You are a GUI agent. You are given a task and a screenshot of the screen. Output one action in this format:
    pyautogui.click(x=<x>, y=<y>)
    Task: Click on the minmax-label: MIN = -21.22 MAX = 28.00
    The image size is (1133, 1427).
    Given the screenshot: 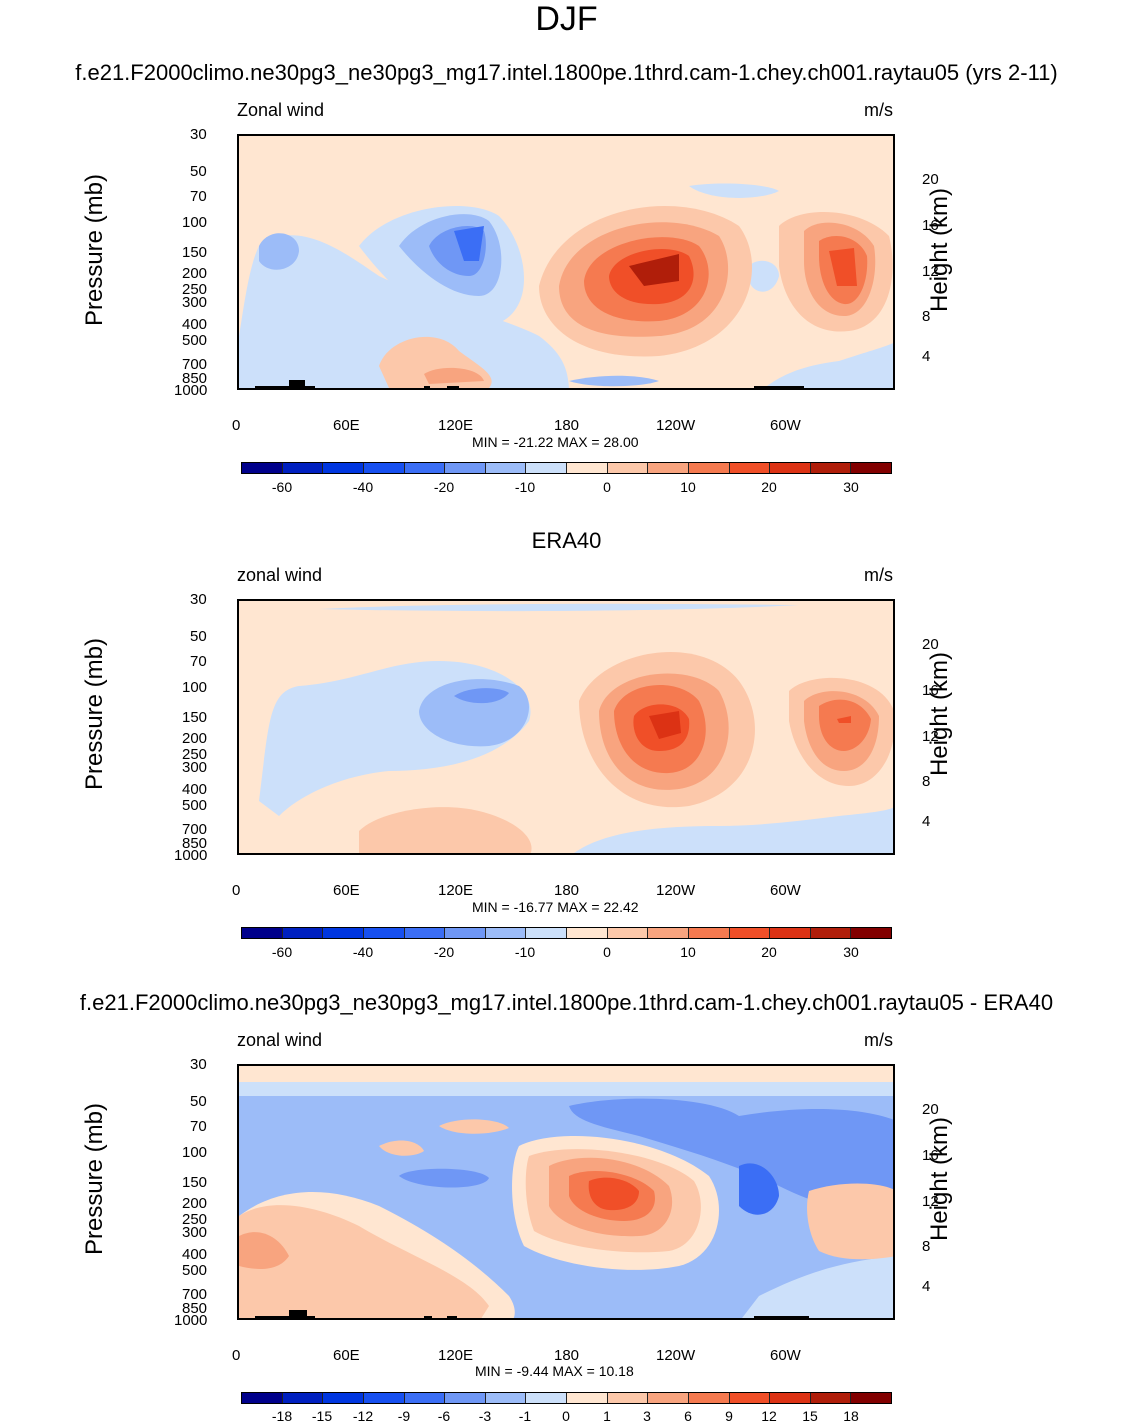 What is the action you would take?
    pyautogui.click(x=555, y=442)
    